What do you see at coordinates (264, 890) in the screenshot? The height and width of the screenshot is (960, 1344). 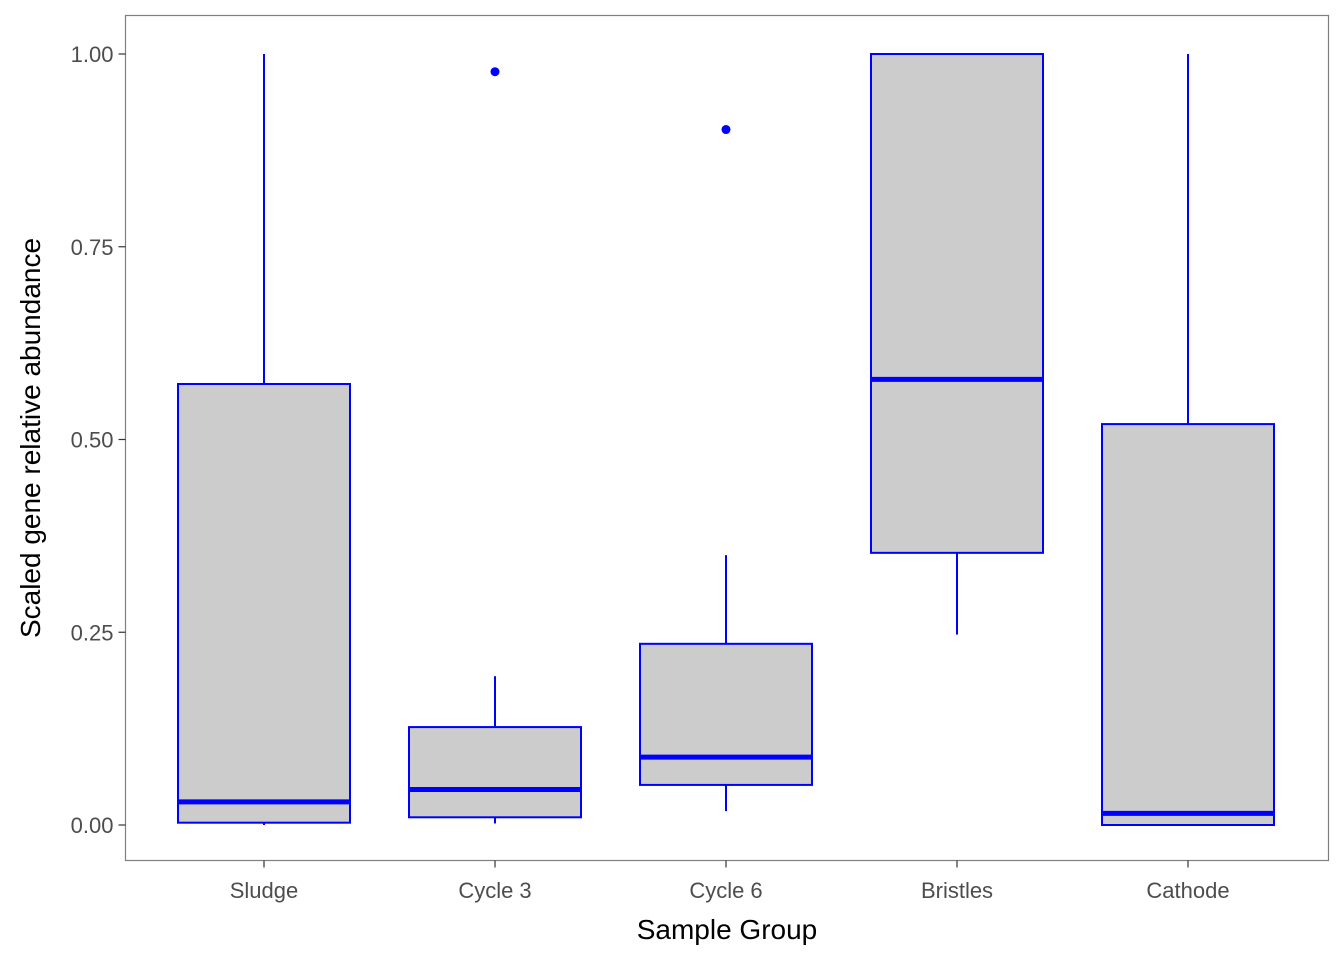 I see `x-tick-label: Sludge` at bounding box center [264, 890].